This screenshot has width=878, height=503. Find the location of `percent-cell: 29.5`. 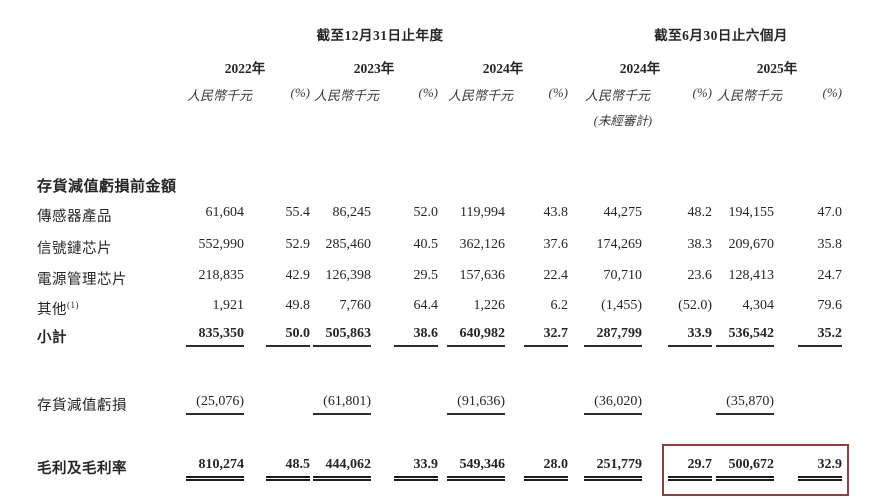

percent-cell: 29.5 is located at coordinates (426, 275).